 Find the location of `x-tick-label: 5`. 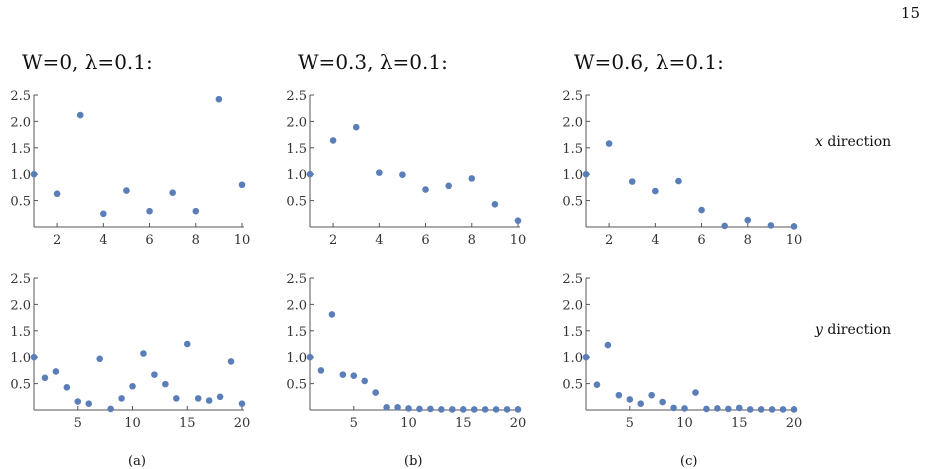

x-tick-label: 5 is located at coordinates (630, 423).